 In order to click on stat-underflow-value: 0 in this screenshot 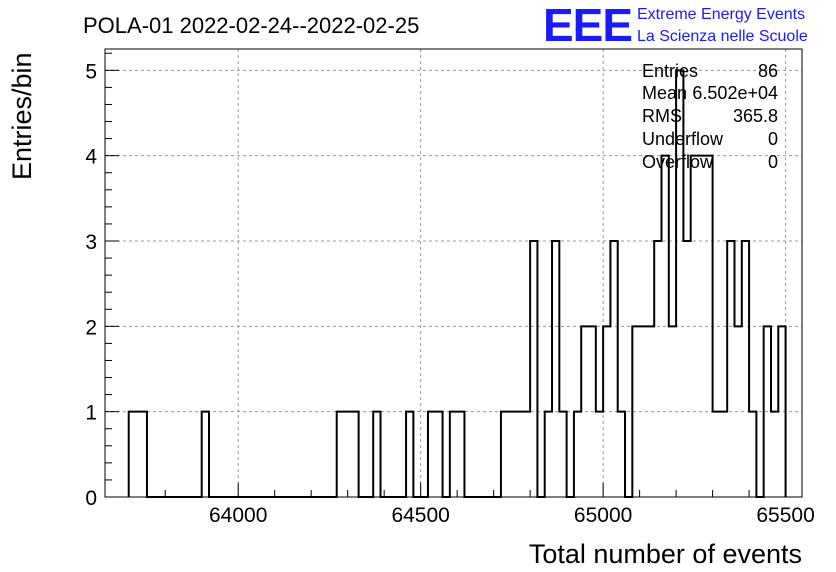, I will do `click(773, 139)`.